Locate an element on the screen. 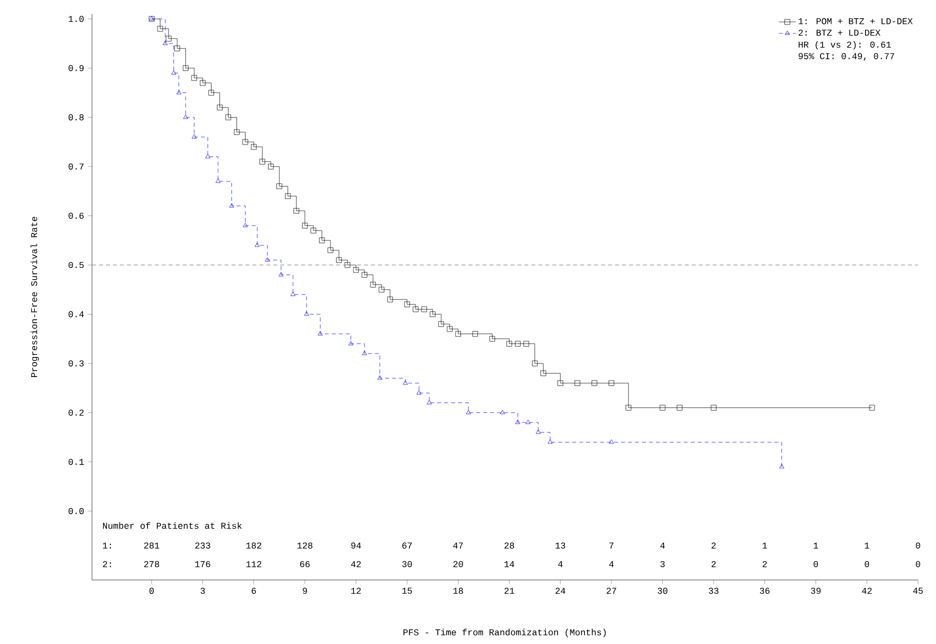 Image resolution: width=936 pixels, height=644 pixels. y-tick-label: 0.2 is located at coordinates (76, 413).